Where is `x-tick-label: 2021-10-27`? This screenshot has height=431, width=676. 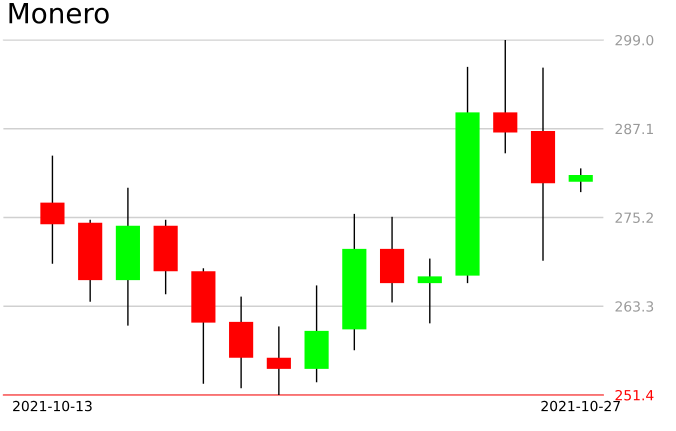
x-tick-label: 2021-10-27 is located at coordinates (580, 406).